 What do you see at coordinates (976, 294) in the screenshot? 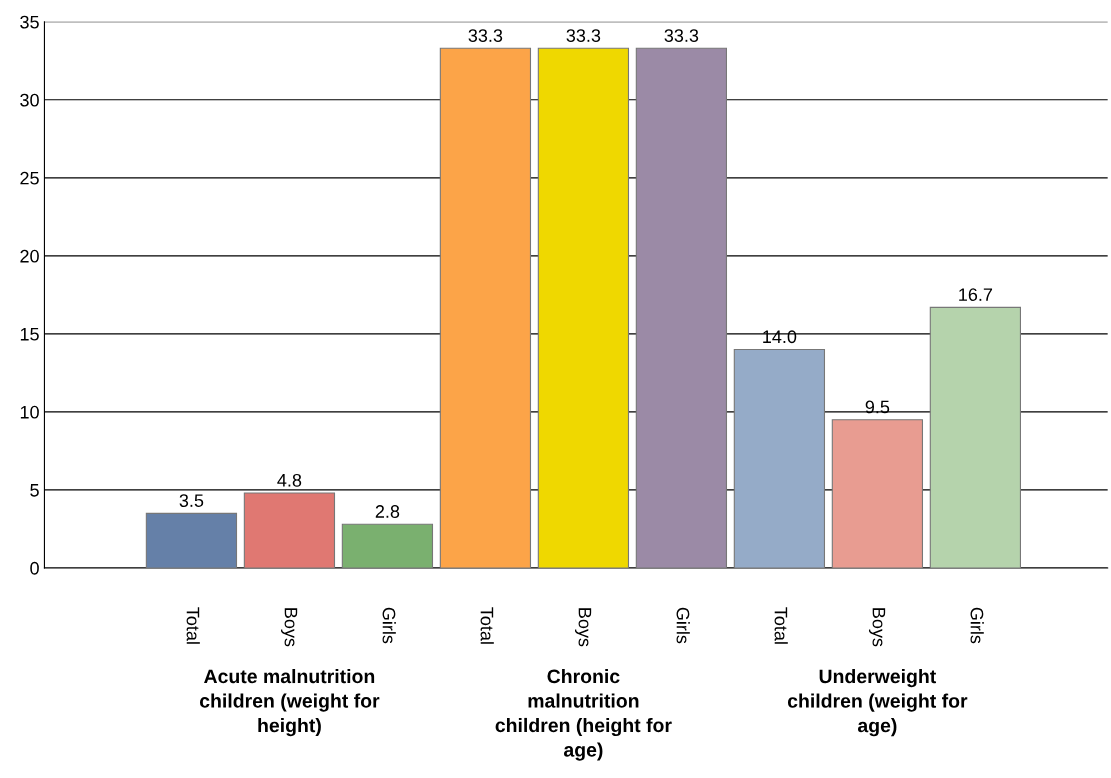
I see `data-label: 16.7` at bounding box center [976, 294].